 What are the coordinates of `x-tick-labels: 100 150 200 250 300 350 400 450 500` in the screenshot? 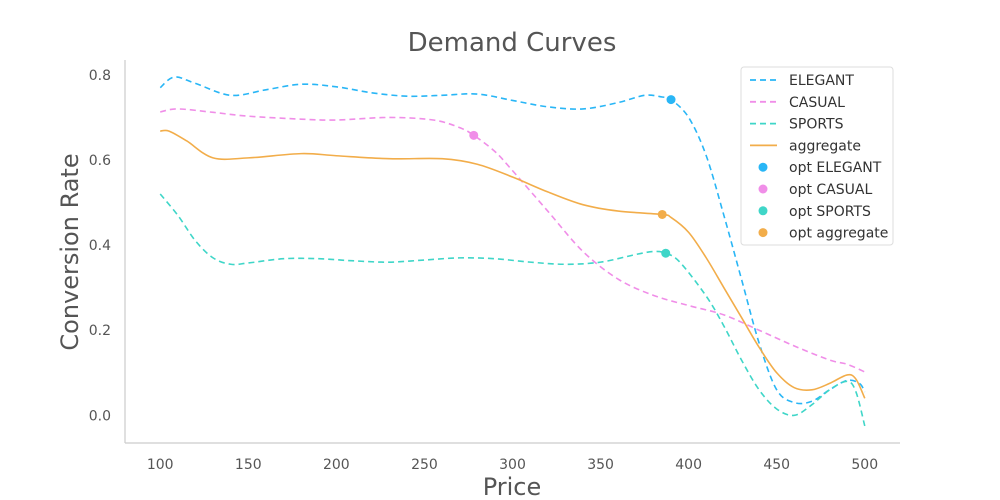 It's located at (512, 465).